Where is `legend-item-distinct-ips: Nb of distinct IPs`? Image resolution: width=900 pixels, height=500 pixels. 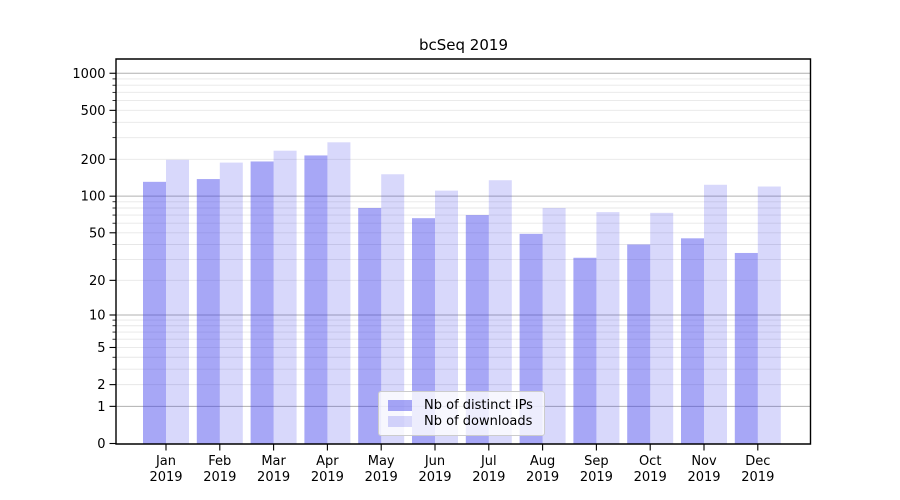
legend-item-distinct-ips: Nb of distinct IPs is located at coordinates (461, 405).